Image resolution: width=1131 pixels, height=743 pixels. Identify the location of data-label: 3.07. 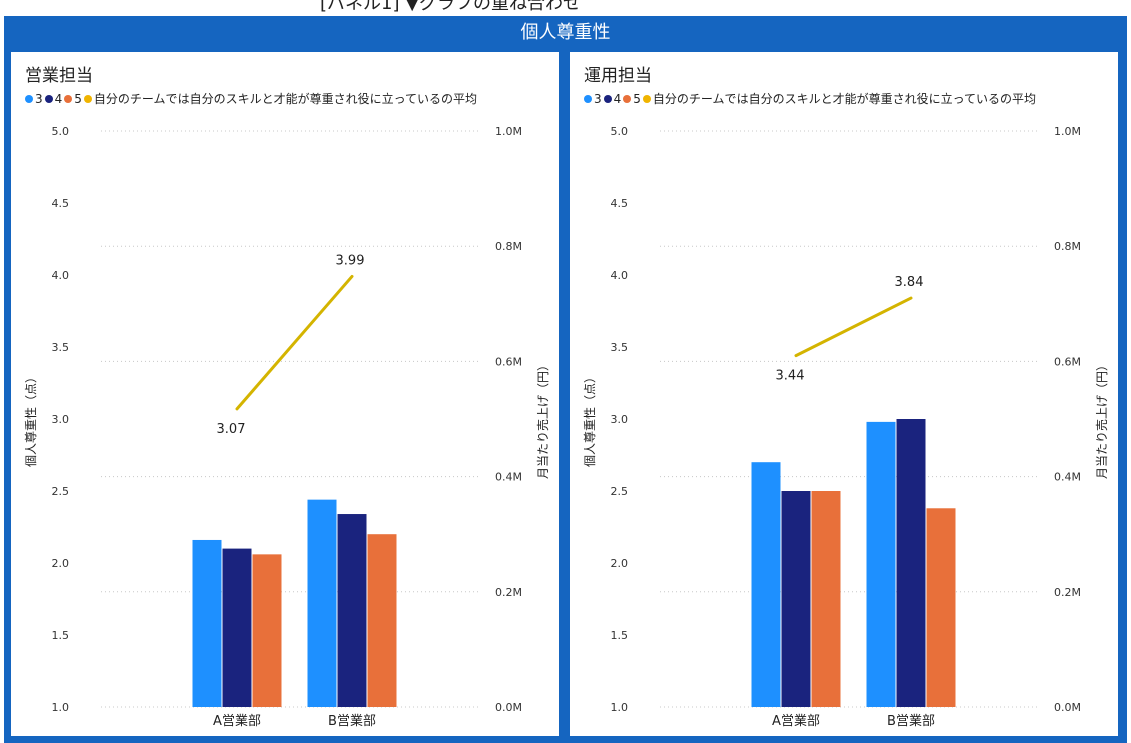
(231, 429).